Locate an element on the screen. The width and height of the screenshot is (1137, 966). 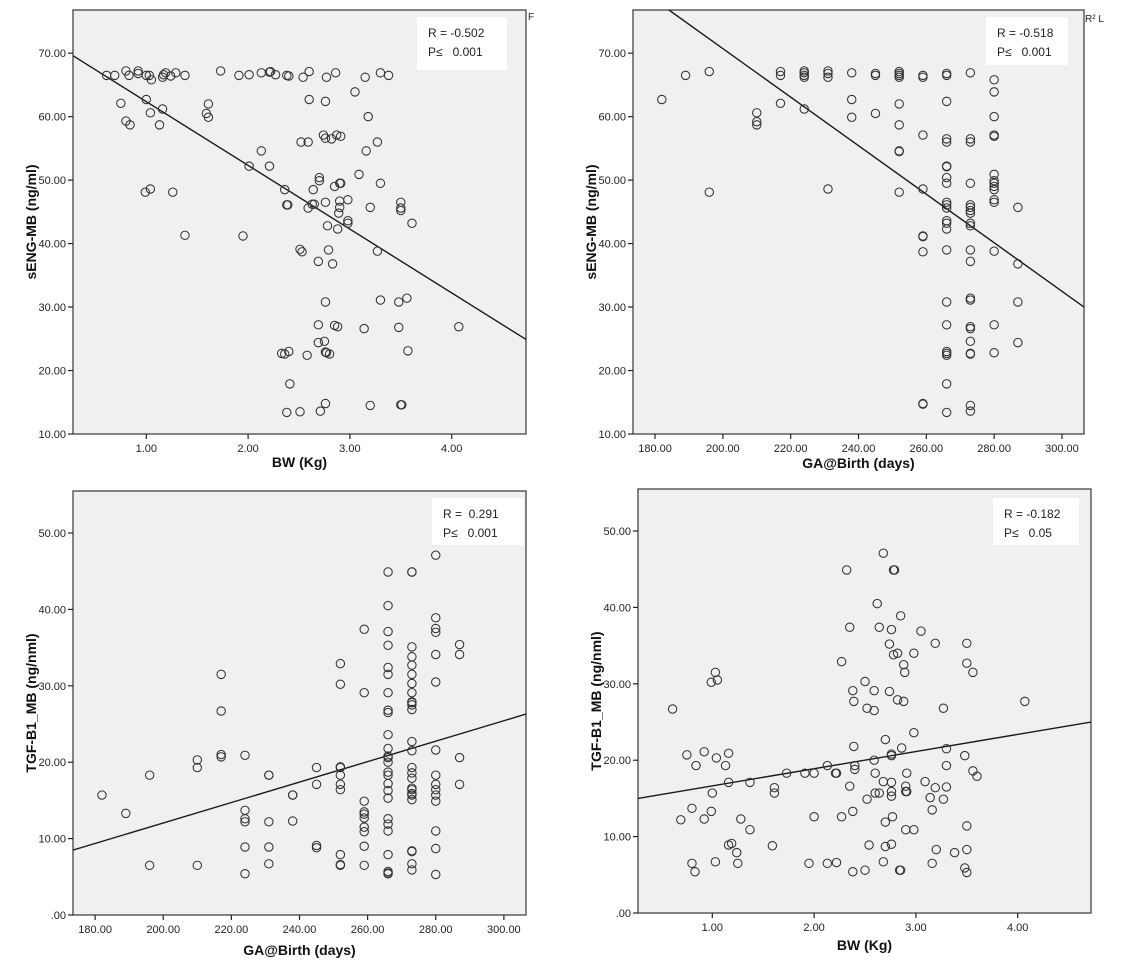
y-tick-label: 60.00 is located at coordinates (612, 118).